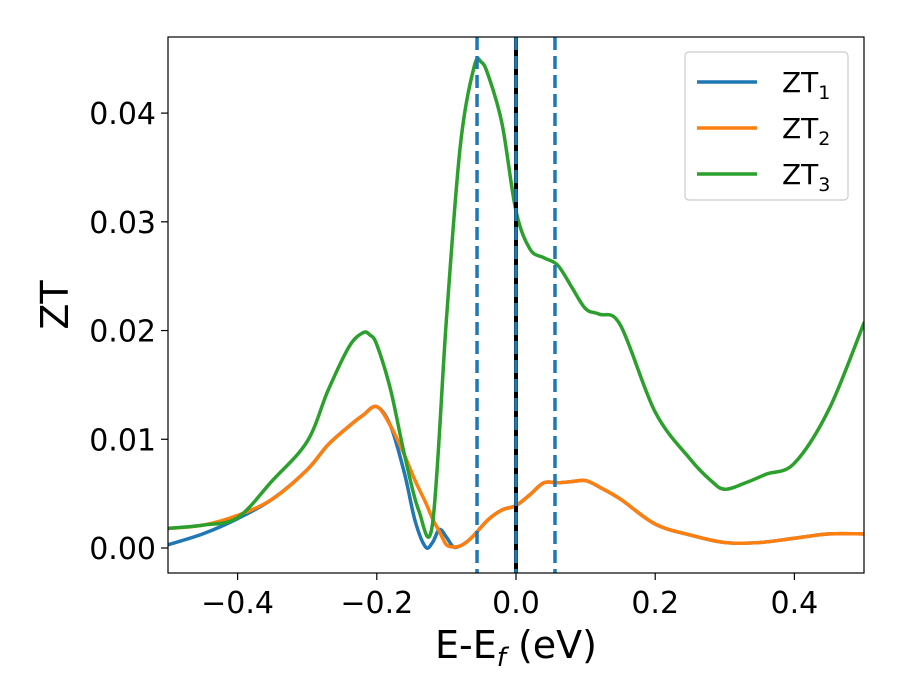 Image resolution: width=900 pixels, height=700 pixels. I want to click on reference-lines, so click(516, 305).